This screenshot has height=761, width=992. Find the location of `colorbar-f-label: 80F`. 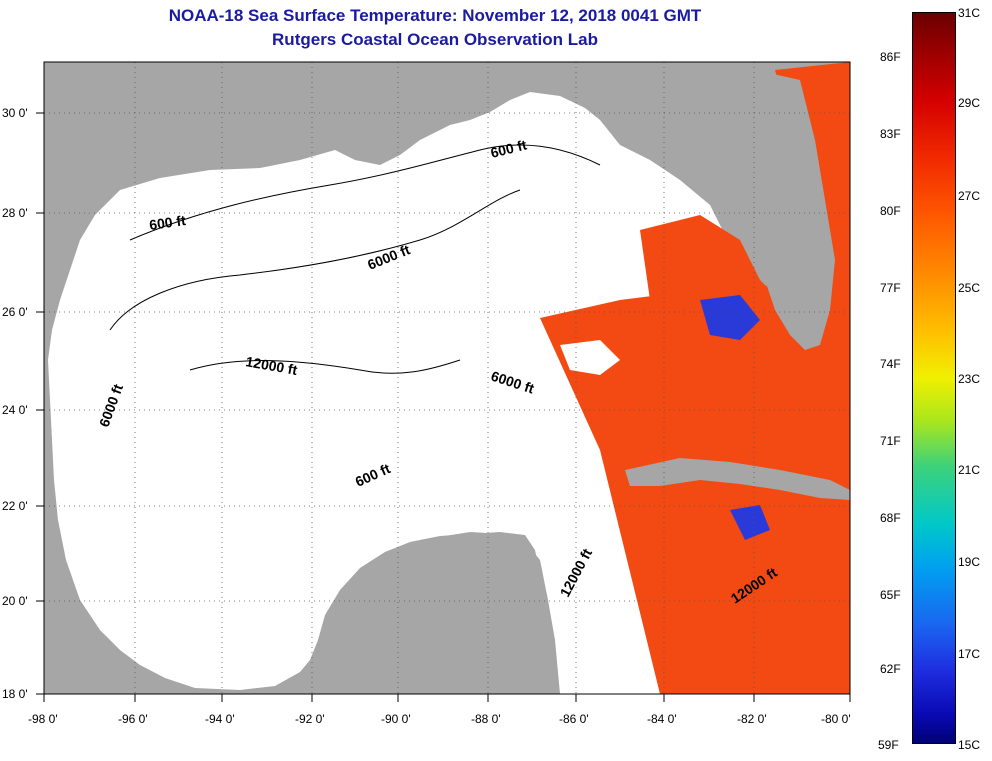

colorbar-f-label: 80F is located at coordinates (890, 211).